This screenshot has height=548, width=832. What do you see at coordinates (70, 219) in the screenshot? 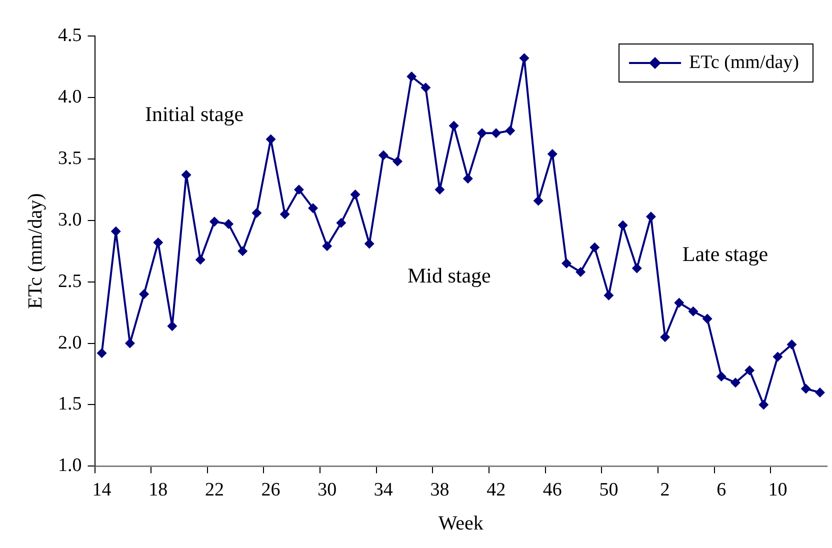
I see `y-tick-label: 3.0` at bounding box center [70, 219].